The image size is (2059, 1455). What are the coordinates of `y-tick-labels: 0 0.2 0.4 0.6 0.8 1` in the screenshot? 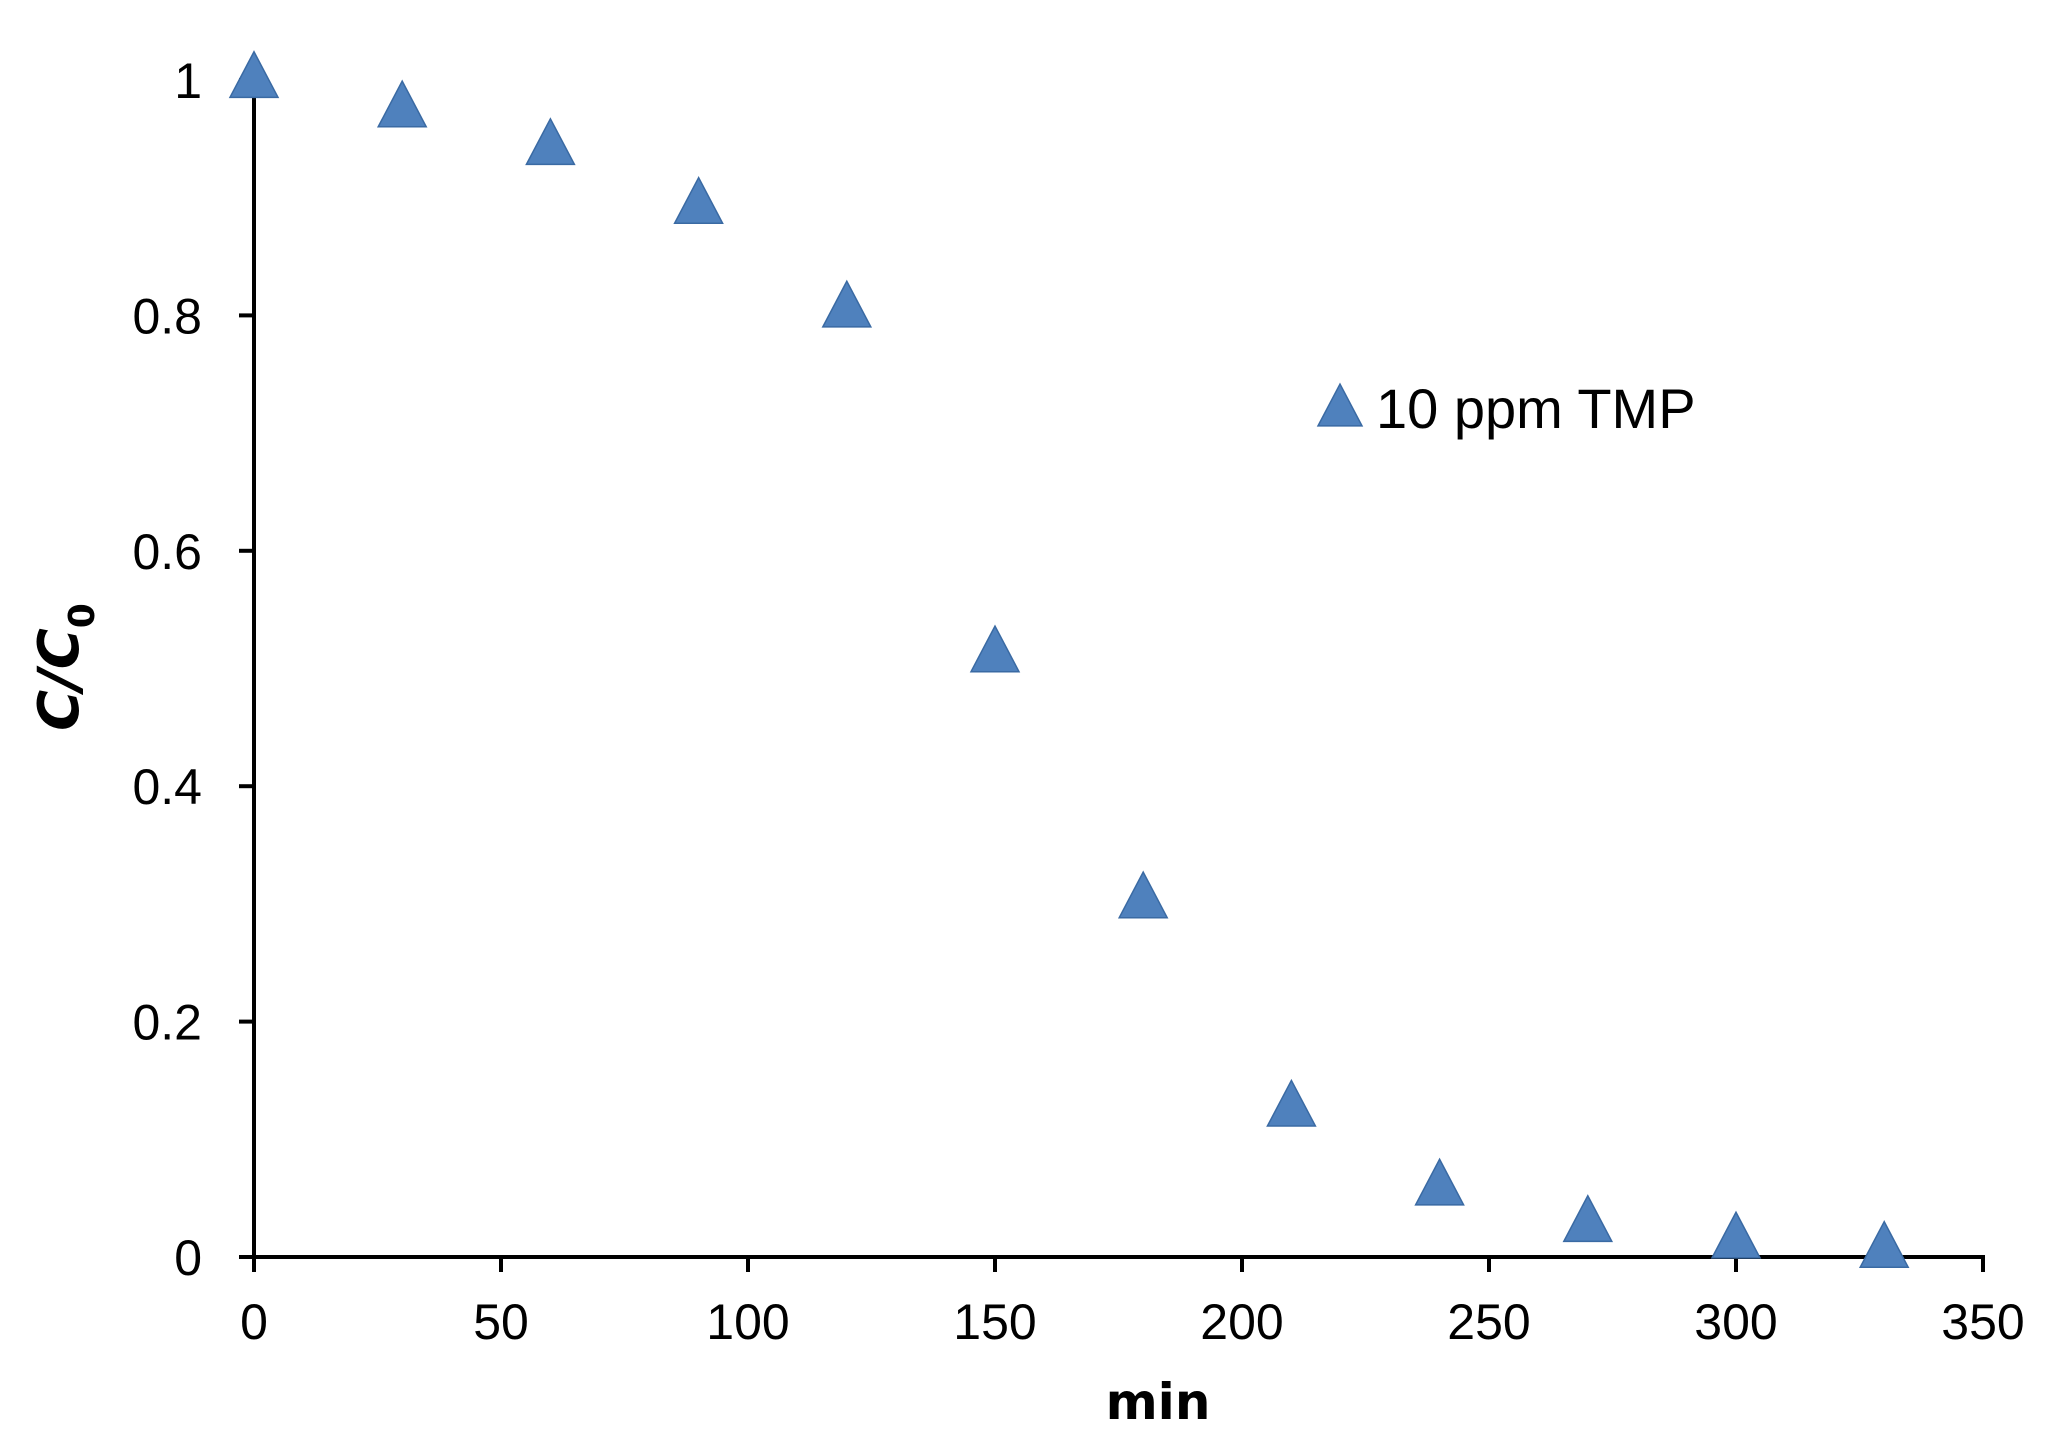 It's located at (167, 669).